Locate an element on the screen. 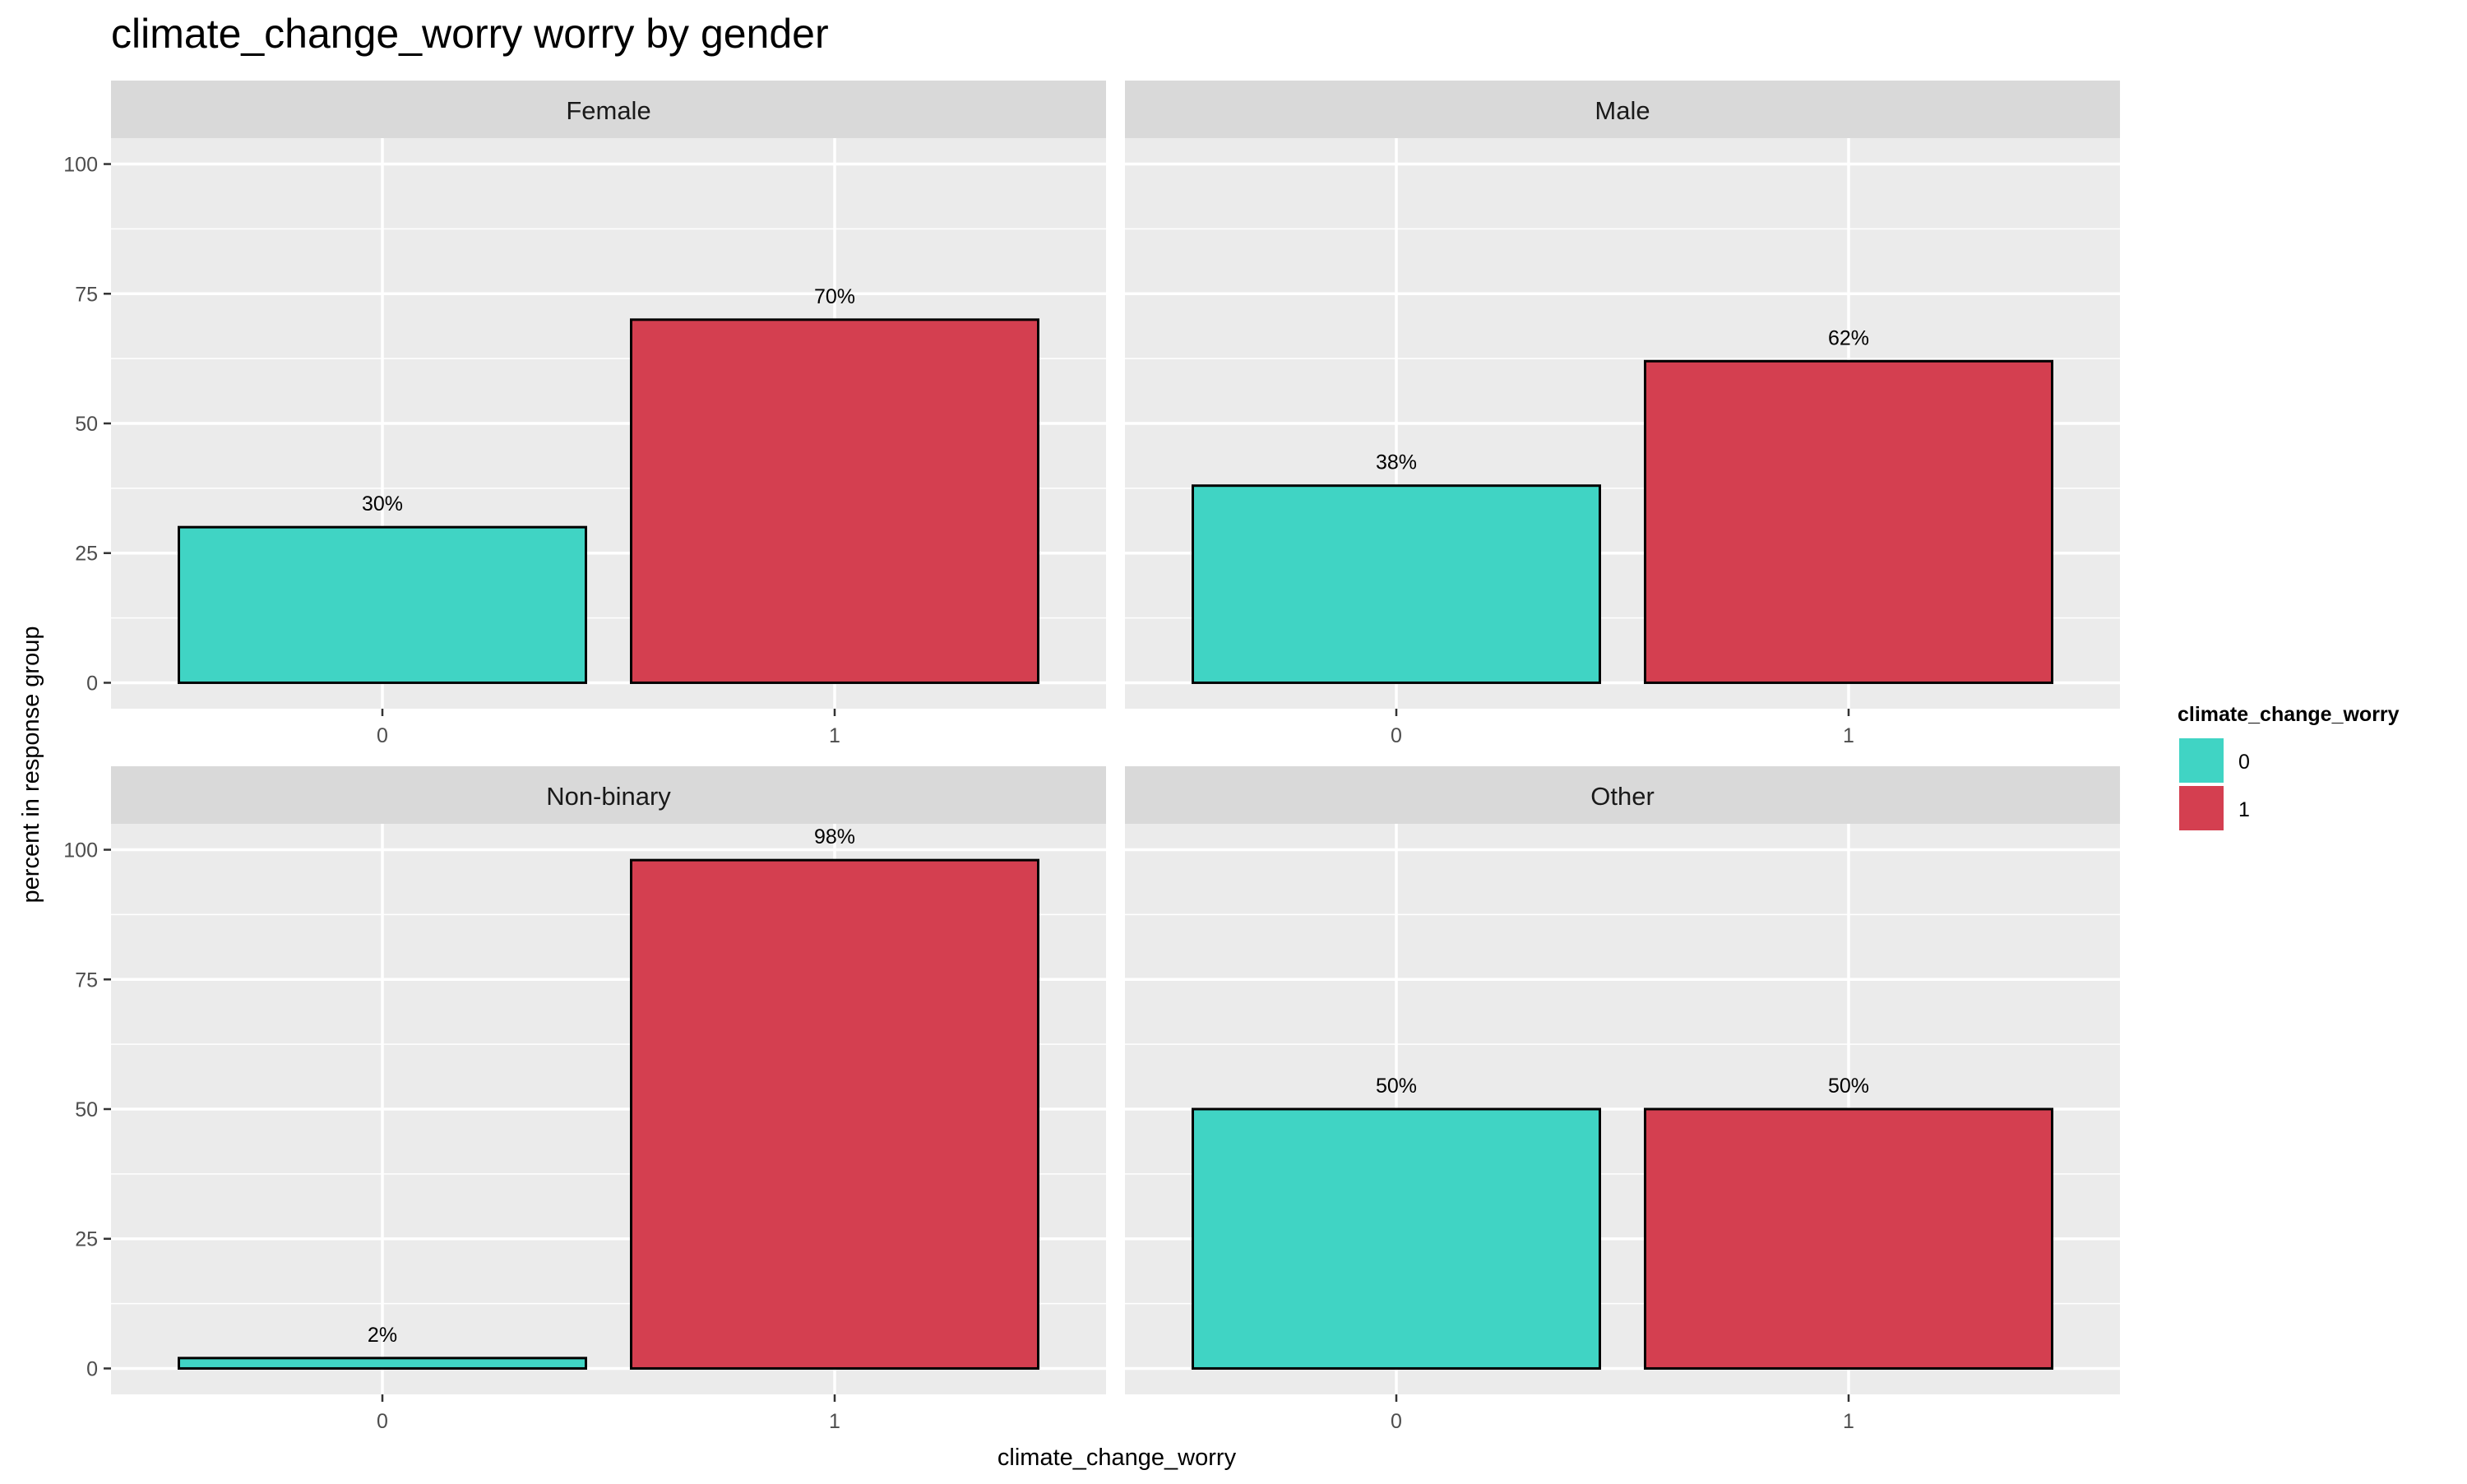 Image resolution: width=2467 pixels, height=1484 pixels. facet-strip-label: Male is located at coordinates (1622, 111).